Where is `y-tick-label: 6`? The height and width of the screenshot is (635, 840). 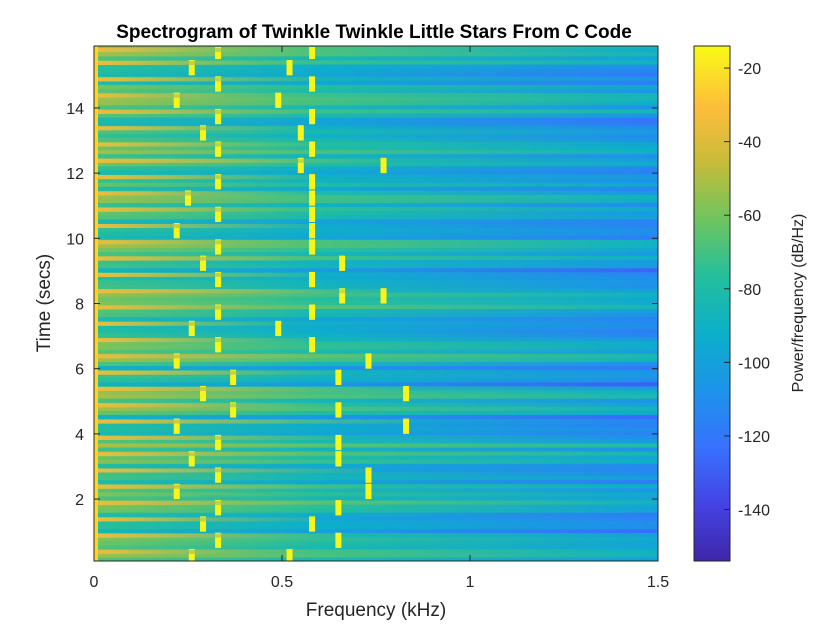 y-tick-label: 6 is located at coordinates (79, 370).